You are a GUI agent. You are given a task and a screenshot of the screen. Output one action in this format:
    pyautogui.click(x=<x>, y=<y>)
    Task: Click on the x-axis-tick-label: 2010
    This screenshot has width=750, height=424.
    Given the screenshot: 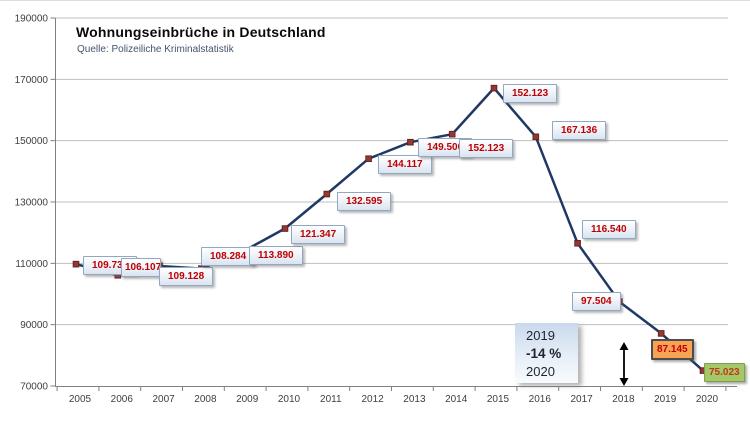 What is the action you would take?
    pyautogui.click(x=289, y=399)
    